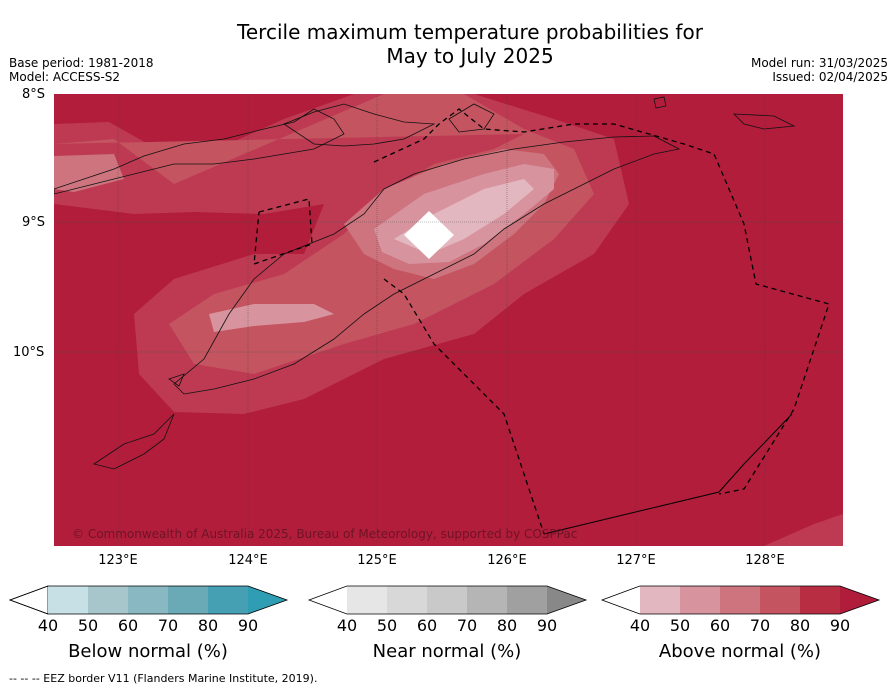 The height and width of the screenshot is (690, 896). I want to click on cb-above-tick-3: 70, so click(760, 625).